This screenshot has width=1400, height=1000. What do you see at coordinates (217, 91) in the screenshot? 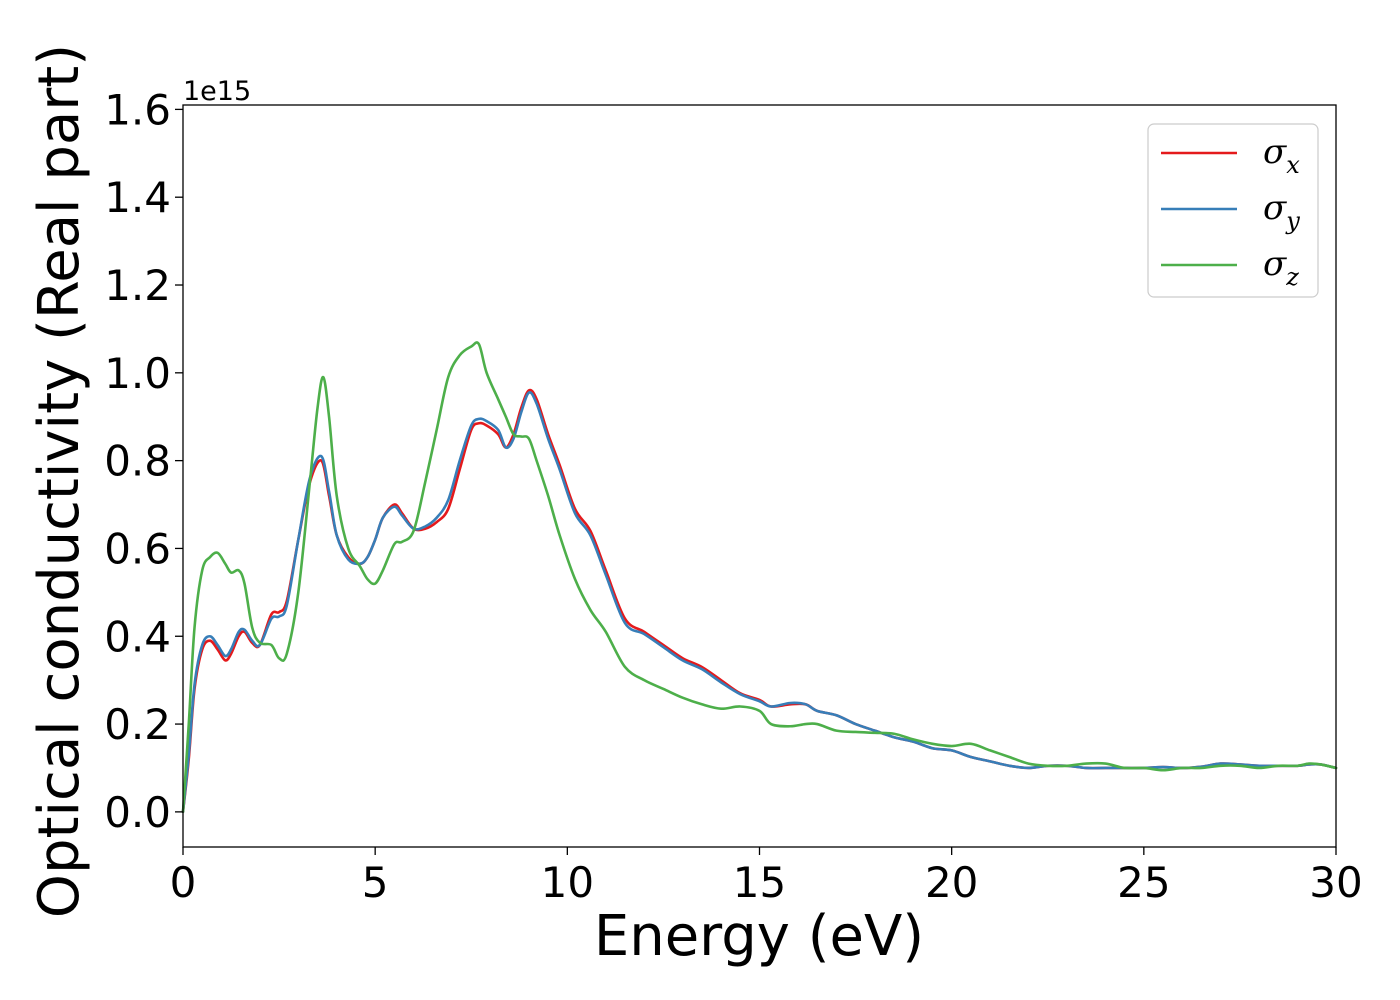
I see `y-offset-label: 1e15` at bounding box center [217, 91].